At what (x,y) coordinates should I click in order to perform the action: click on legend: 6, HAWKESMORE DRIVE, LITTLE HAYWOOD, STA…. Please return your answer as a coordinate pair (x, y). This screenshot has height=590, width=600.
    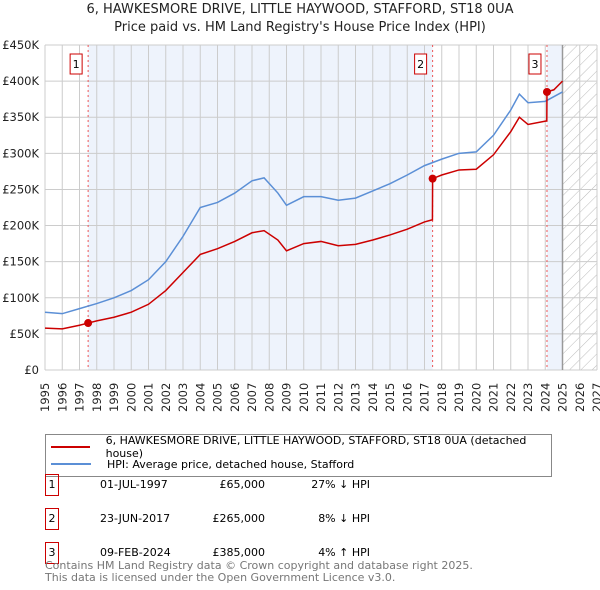
    Looking at the image, I should click on (298, 455).